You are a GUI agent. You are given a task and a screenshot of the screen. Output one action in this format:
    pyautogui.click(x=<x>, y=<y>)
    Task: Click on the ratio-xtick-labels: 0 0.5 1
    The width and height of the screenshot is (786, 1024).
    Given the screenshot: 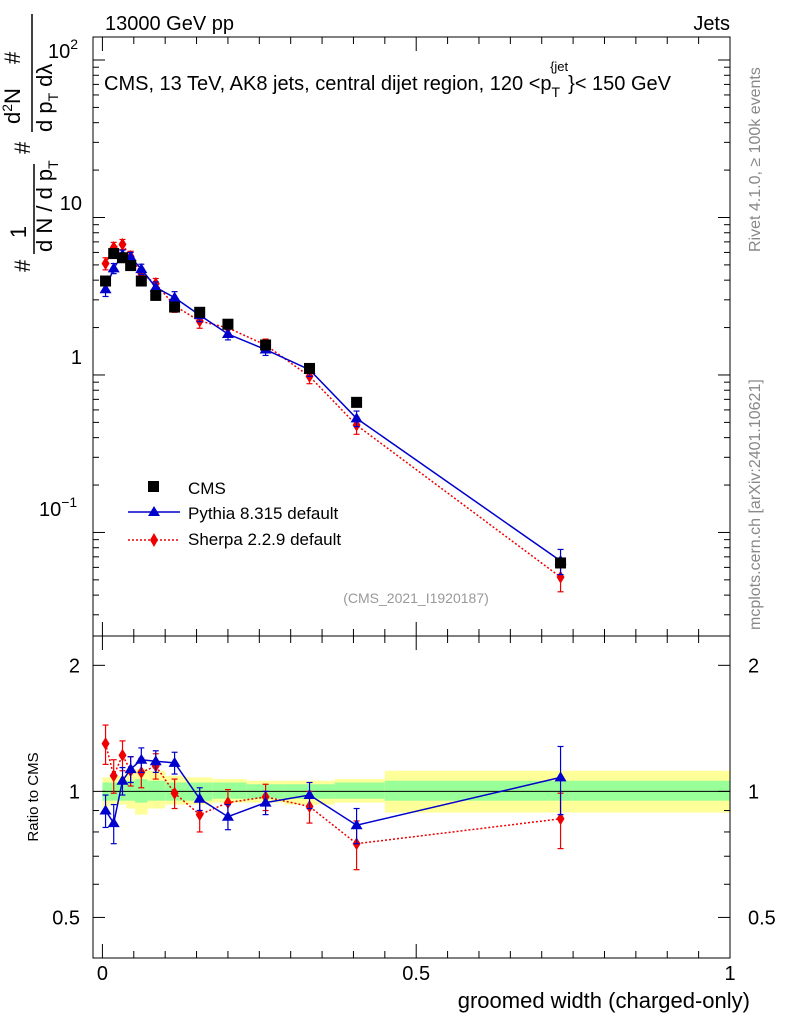 What is the action you would take?
    pyautogui.click(x=416, y=974)
    